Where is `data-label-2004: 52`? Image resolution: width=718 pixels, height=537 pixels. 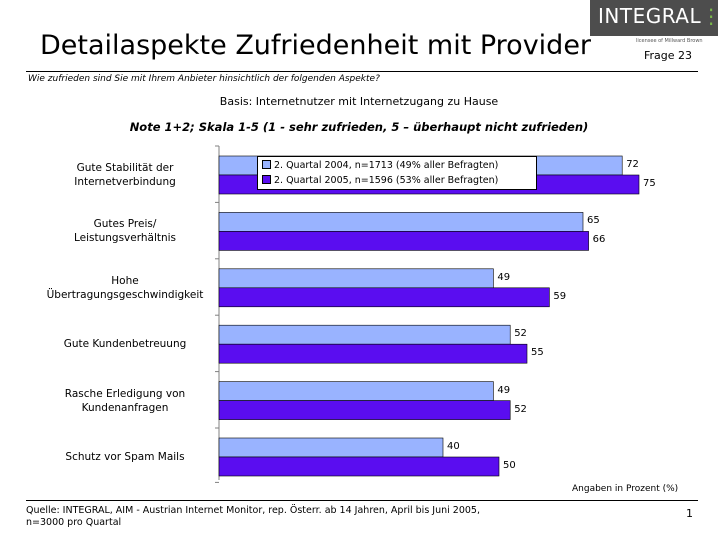 data-label-2004: 52 is located at coordinates (520, 334).